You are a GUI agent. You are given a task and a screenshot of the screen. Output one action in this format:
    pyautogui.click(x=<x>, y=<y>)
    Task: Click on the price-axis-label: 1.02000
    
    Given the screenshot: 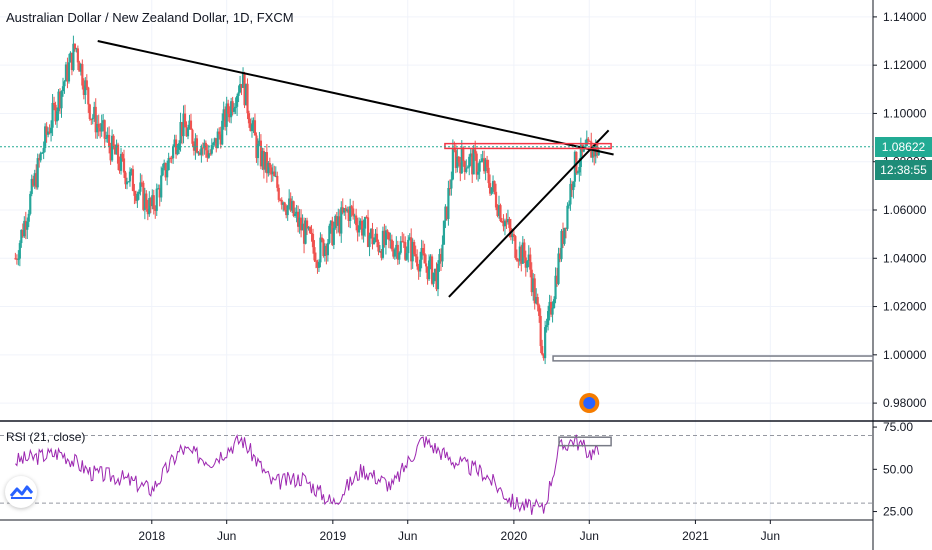 What is the action you would take?
    pyautogui.click(x=905, y=307)
    